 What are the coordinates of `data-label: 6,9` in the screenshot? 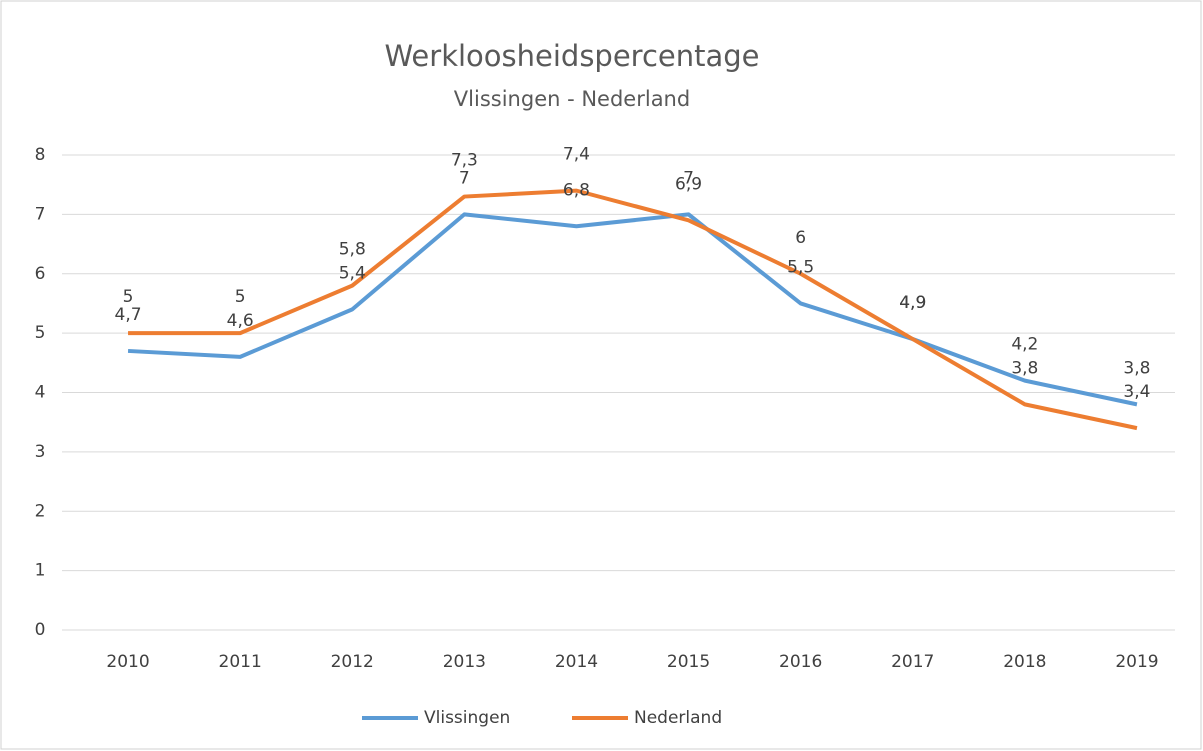 It's located at (688, 184).